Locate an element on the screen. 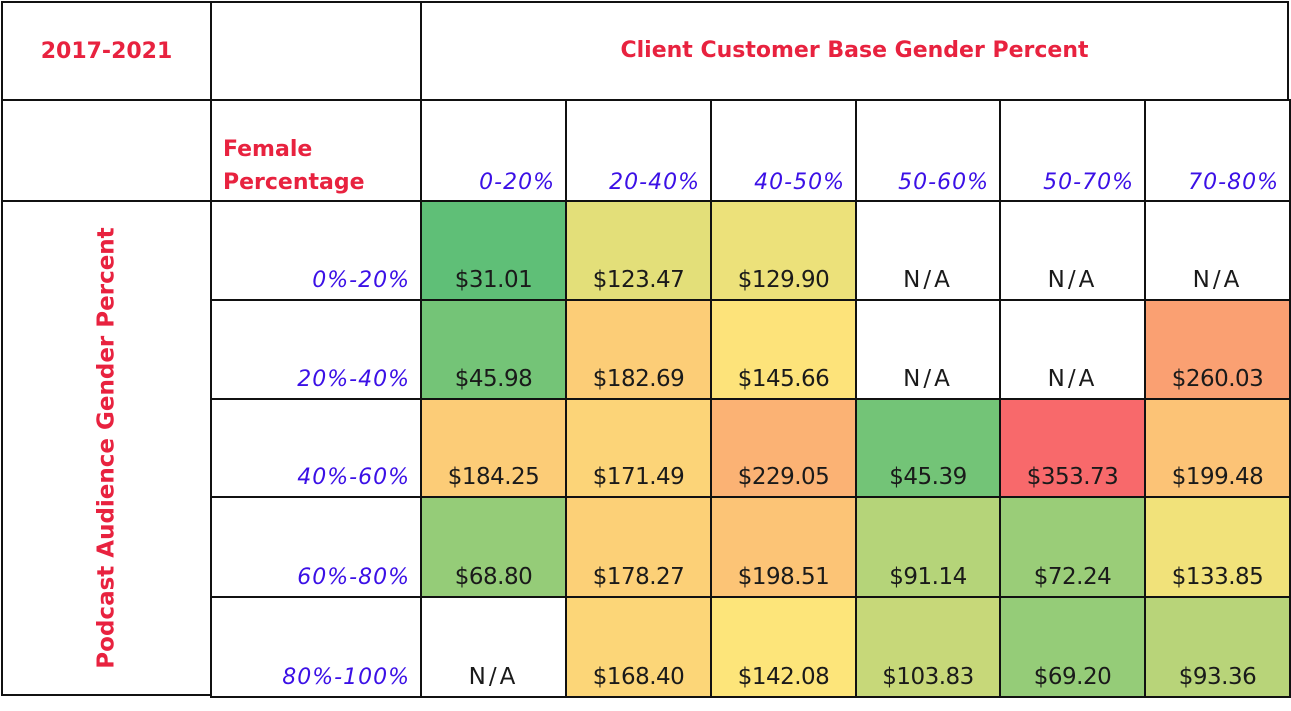  row-title-cell: Podcast Audience Gender Percent is located at coordinates (106, 448).